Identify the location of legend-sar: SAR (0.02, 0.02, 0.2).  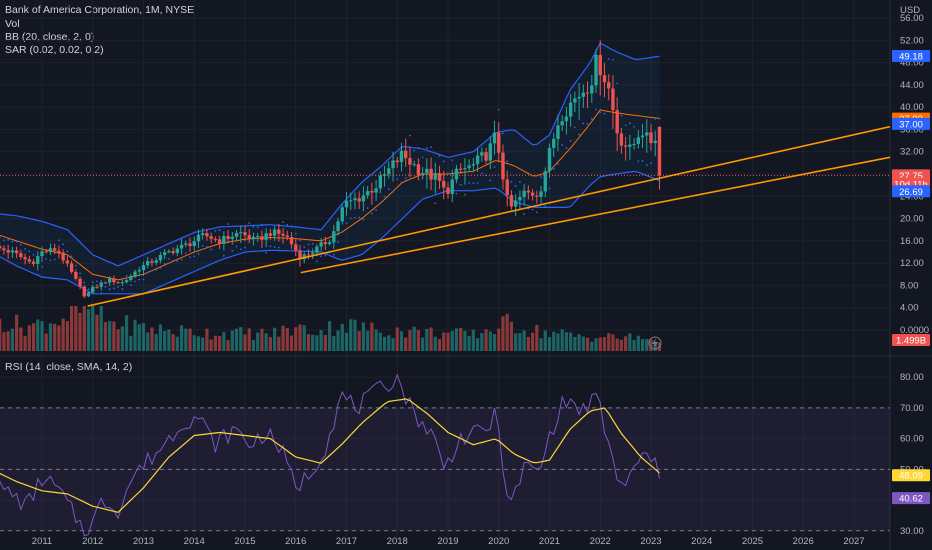
(54, 50).